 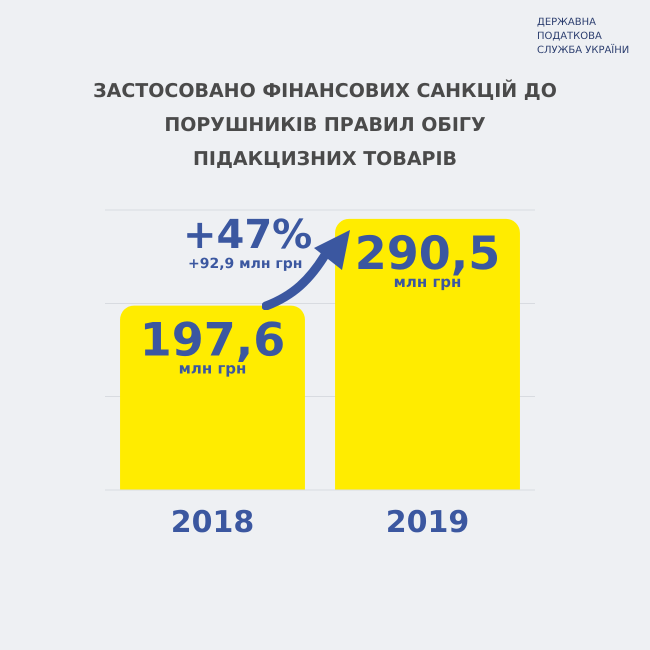 I want to click on annotation: +92,9 млн грн, so click(x=245, y=264).